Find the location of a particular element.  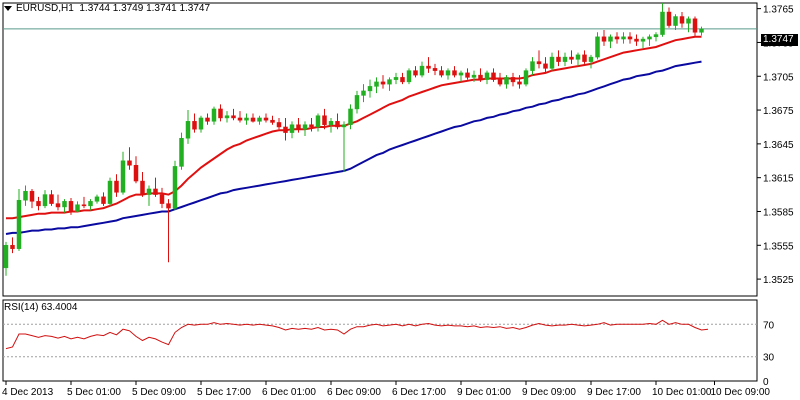

y-tick-label: 1.3765 is located at coordinates (778, 10).